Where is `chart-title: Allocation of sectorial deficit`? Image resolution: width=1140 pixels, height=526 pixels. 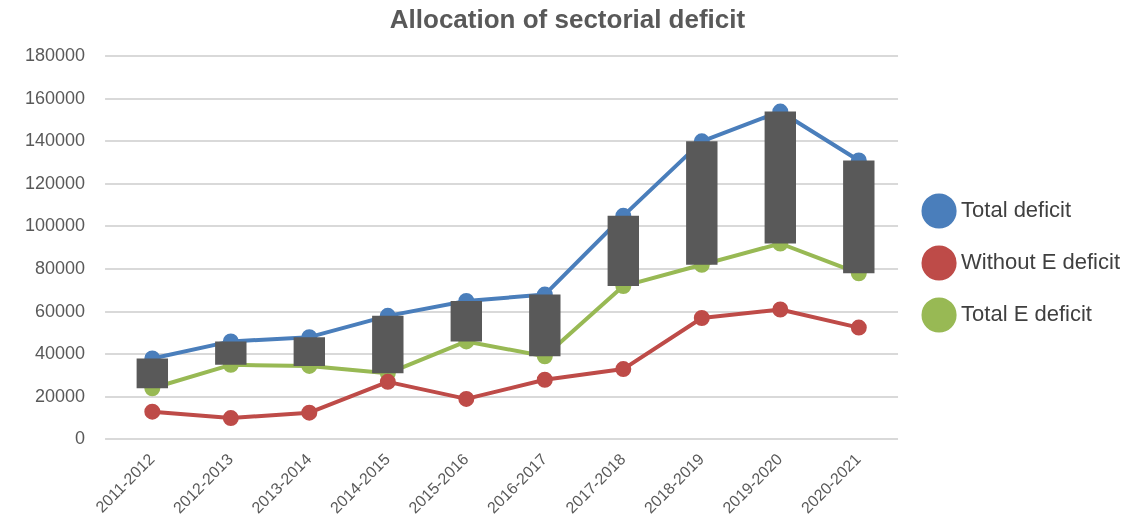
chart-title: Allocation of sectorial deficit is located at coordinates (567, 18).